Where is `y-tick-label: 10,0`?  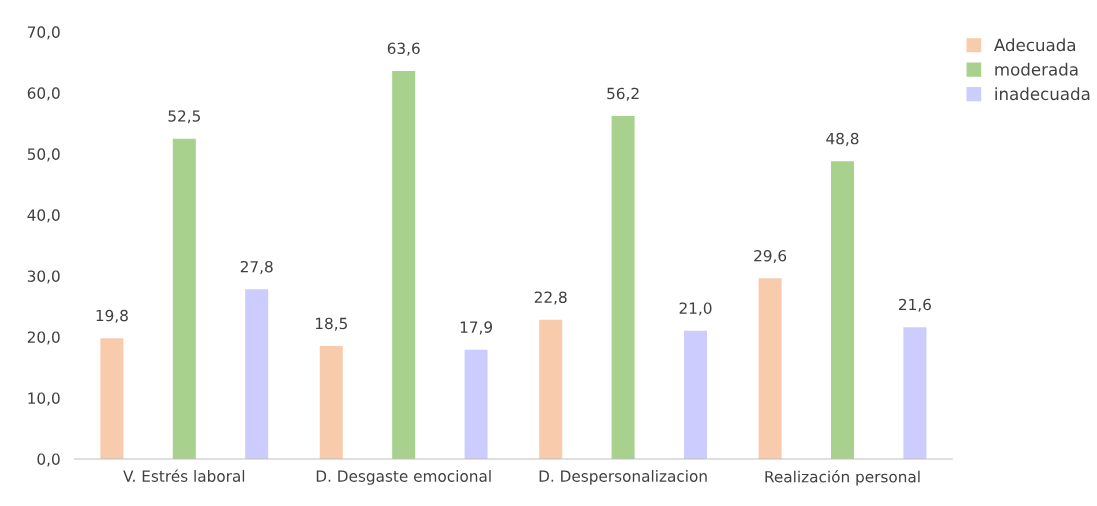 y-tick-label: 10,0 is located at coordinates (44, 399).